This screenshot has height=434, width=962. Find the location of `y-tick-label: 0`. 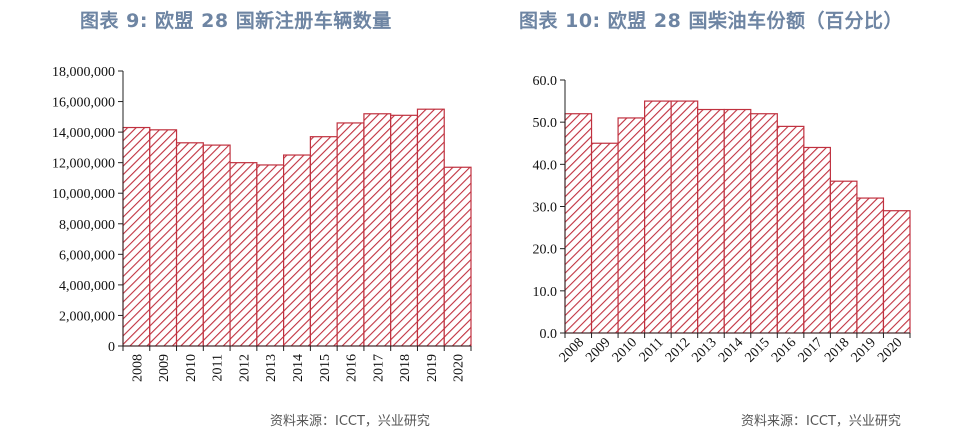

y-tick-label: 0 is located at coordinates (111, 347).